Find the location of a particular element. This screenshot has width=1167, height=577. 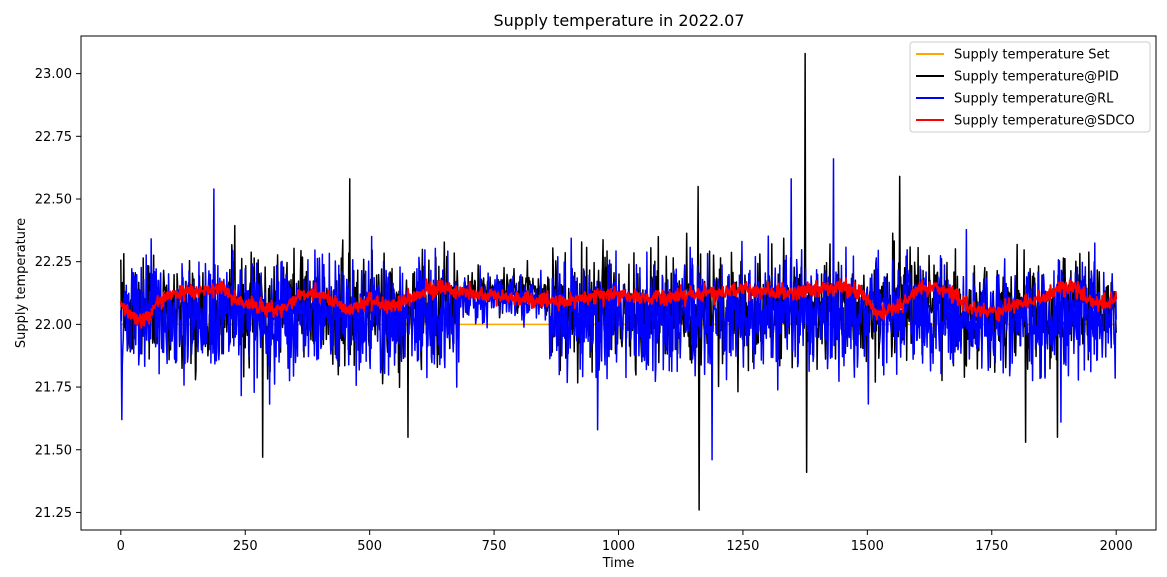

legend-label: Supply temperature@PID is located at coordinates (1036, 77).